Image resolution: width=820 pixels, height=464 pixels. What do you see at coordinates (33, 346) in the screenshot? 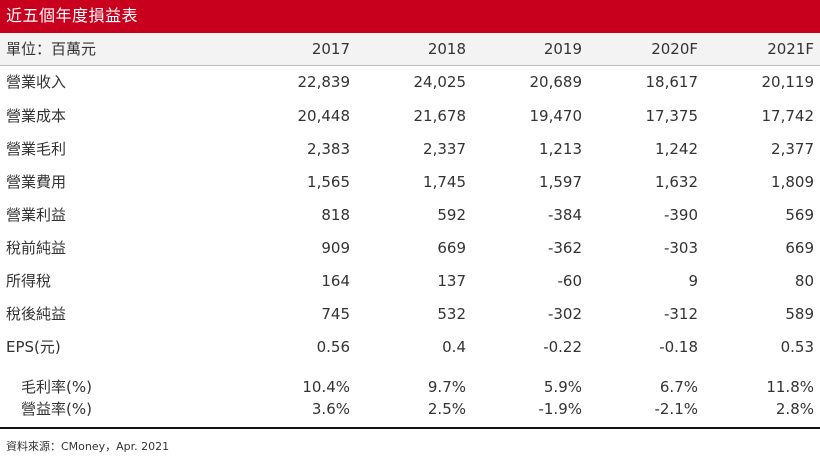
I see `row-label: EPS(元)` at bounding box center [33, 346].